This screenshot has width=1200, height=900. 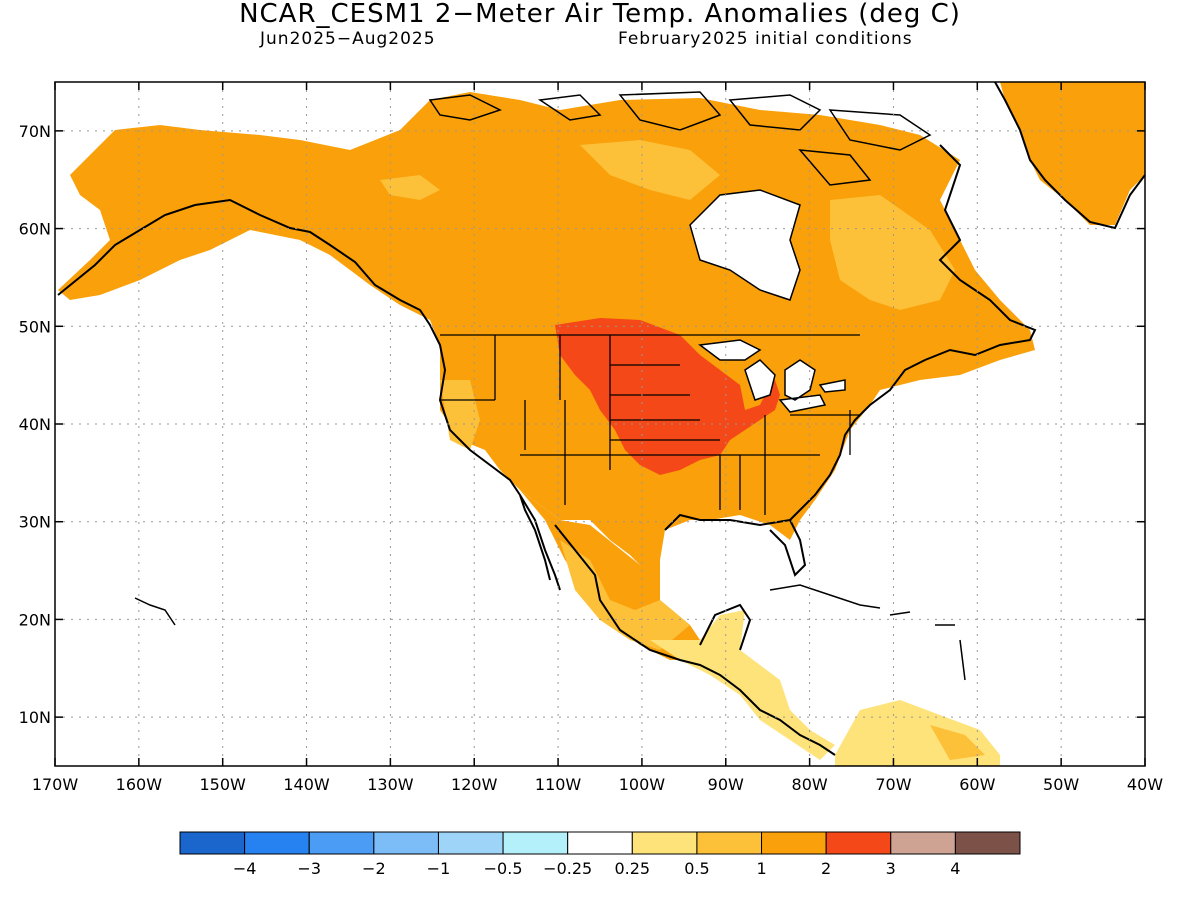 What do you see at coordinates (35, 717) in the screenshot?
I see `lat-label: 10N` at bounding box center [35, 717].